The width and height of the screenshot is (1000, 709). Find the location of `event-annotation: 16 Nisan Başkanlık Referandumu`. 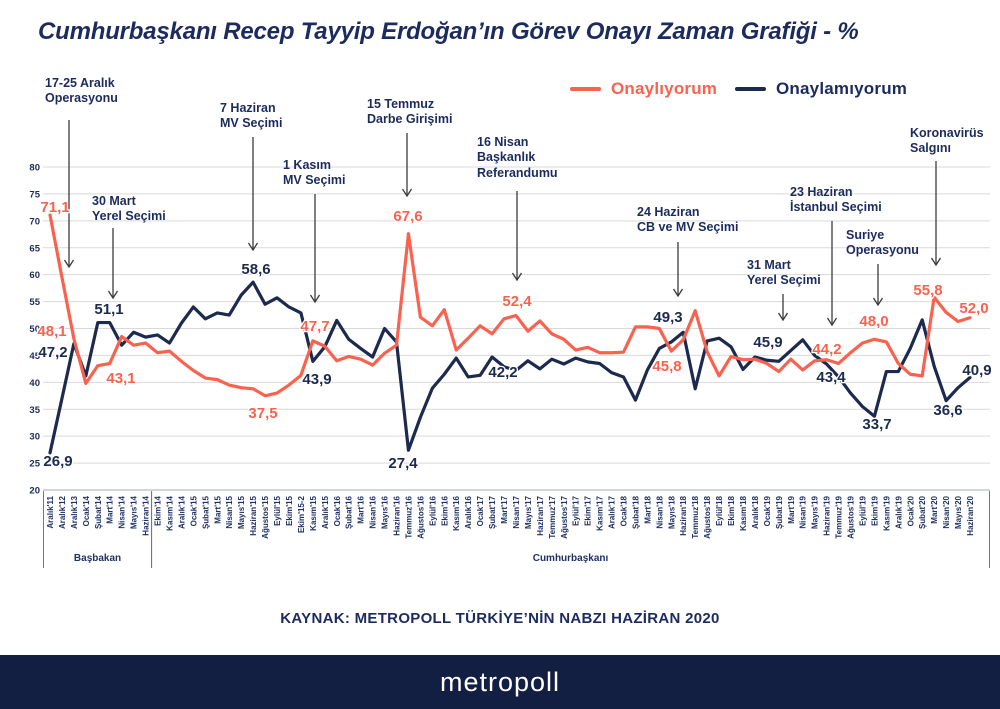

event-annotation: 16 Nisan Başkanlık Referandumu is located at coordinates (517, 157).